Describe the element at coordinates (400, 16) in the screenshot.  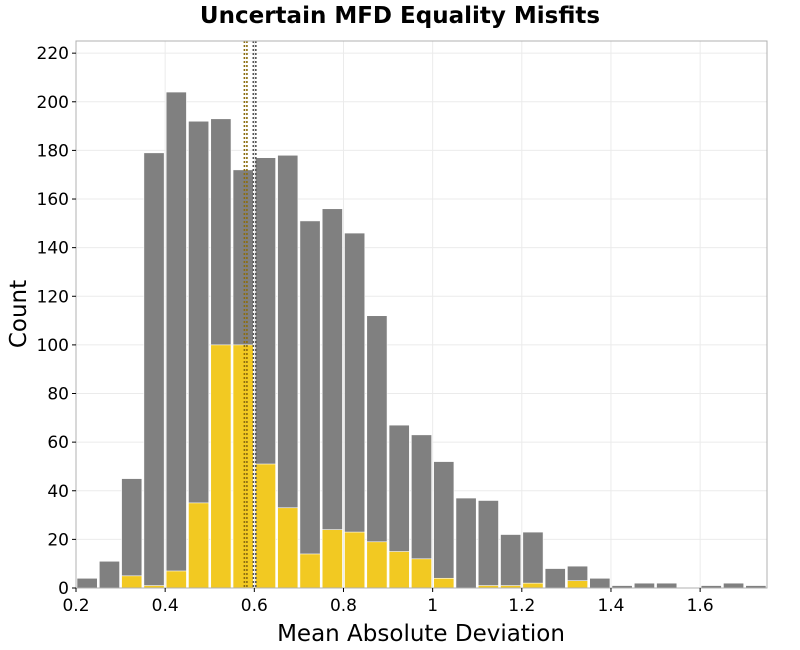
I see `chart-title: Uncertain MFD Equality Misfits` at that location.